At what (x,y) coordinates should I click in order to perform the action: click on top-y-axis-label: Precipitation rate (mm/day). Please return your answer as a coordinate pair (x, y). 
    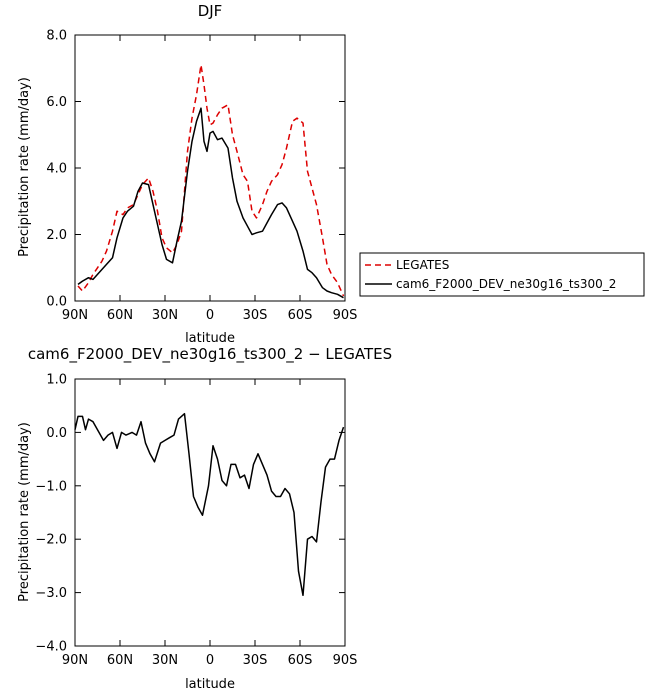
    Looking at the image, I should click on (24, 167).